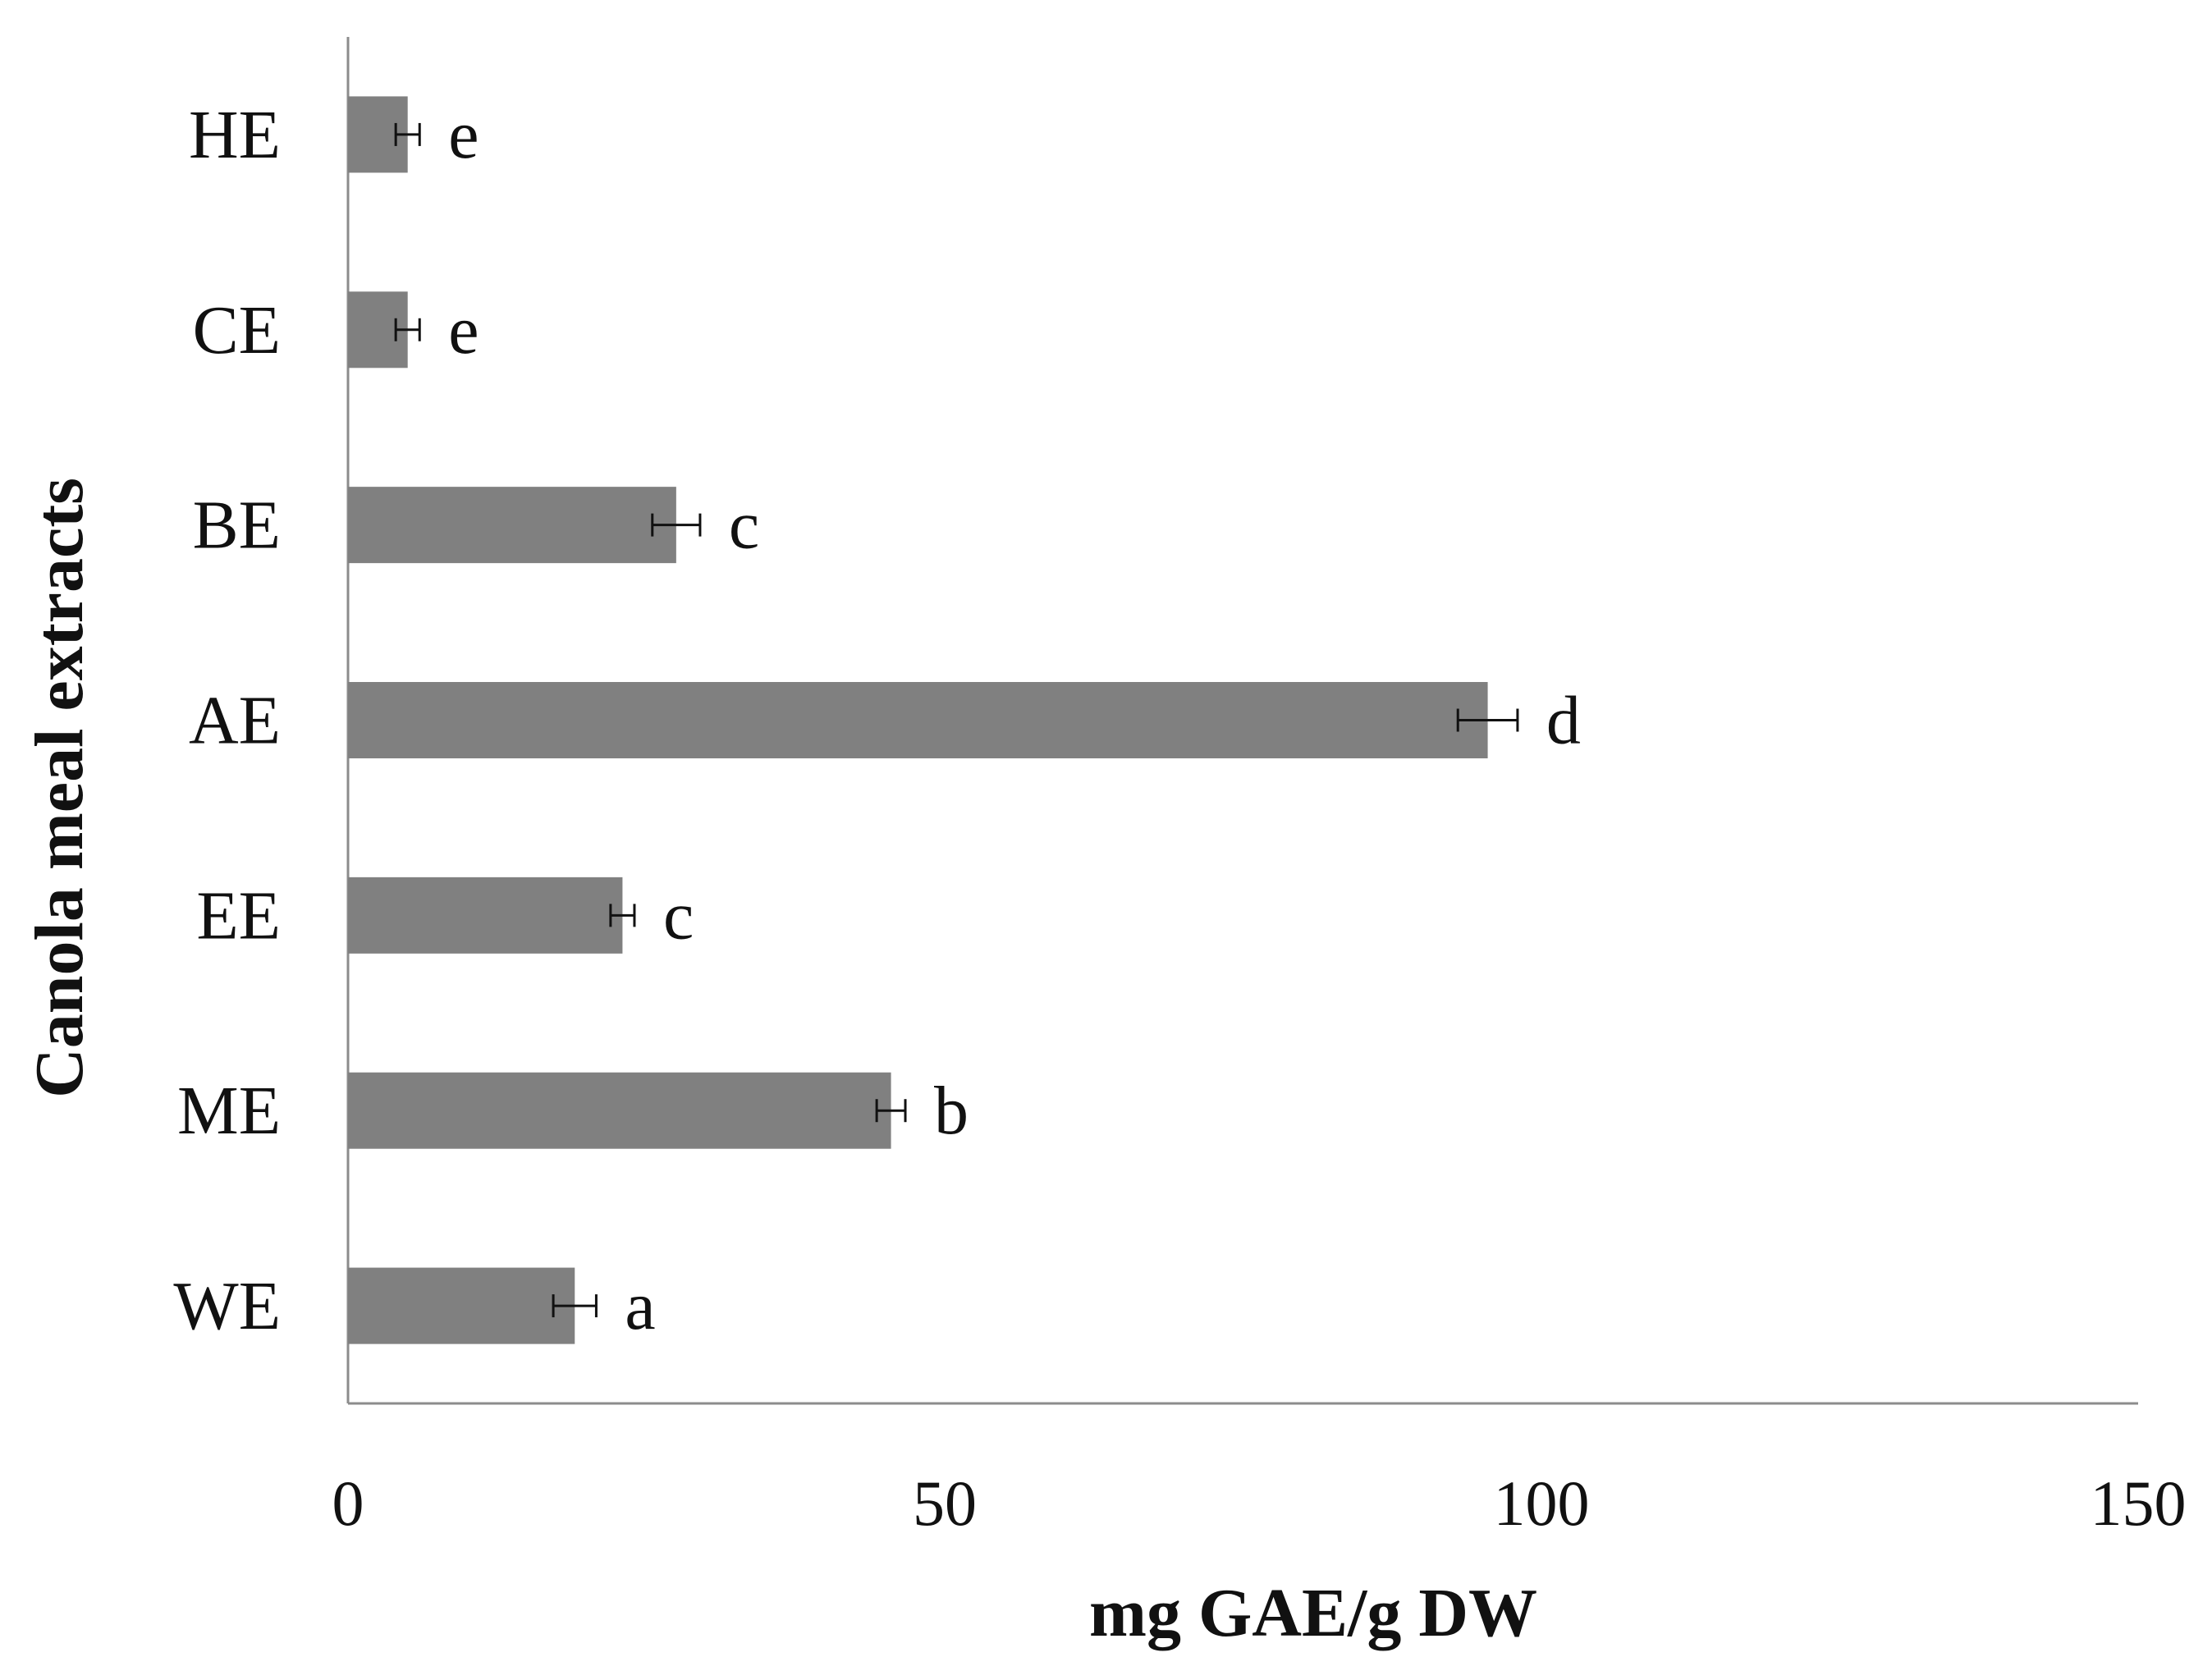 This screenshot has height=1680, width=2212. I want to click on error-bar-be, so click(677, 525).